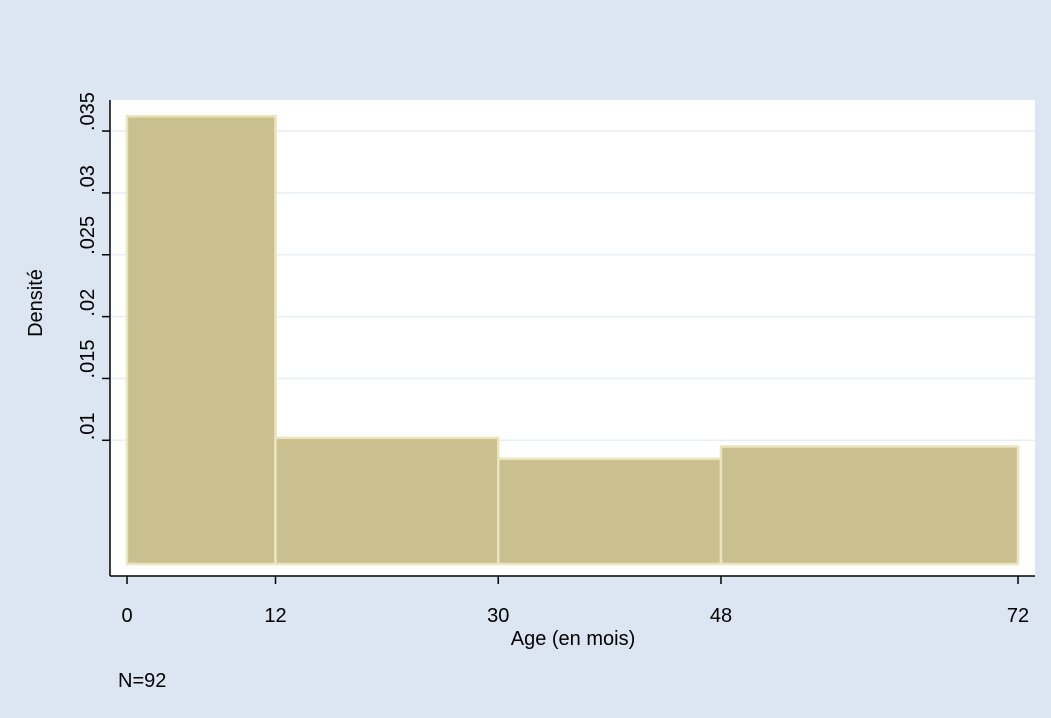 Image resolution: width=1051 pixels, height=718 pixels. I want to click on y-tick-label: .025, so click(88, 235).